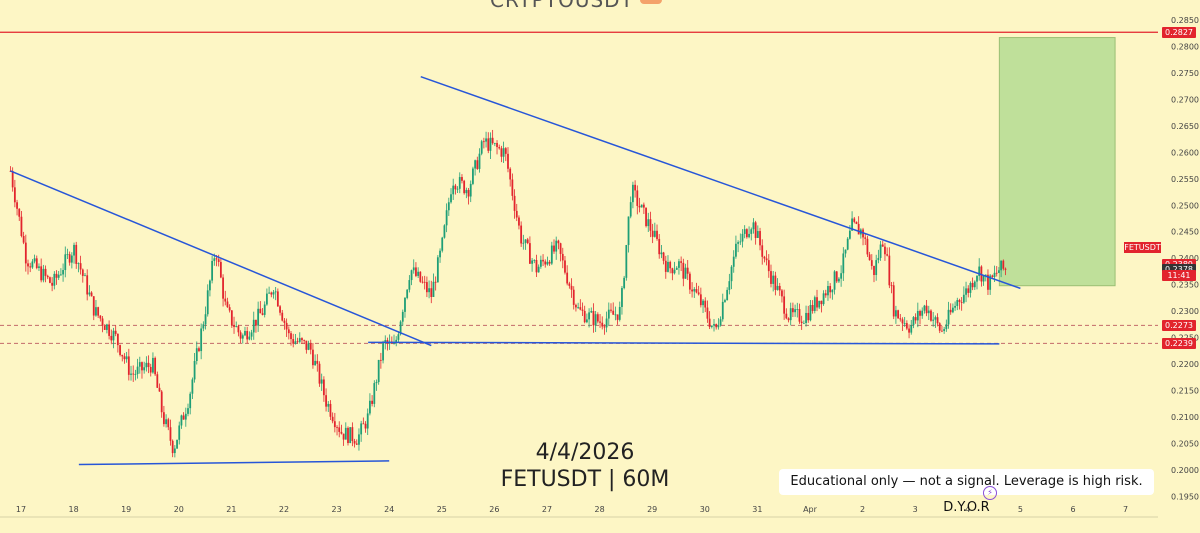 The height and width of the screenshot is (533, 1200). I want to click on lightning-icon: ⚡, so click(990, 493).